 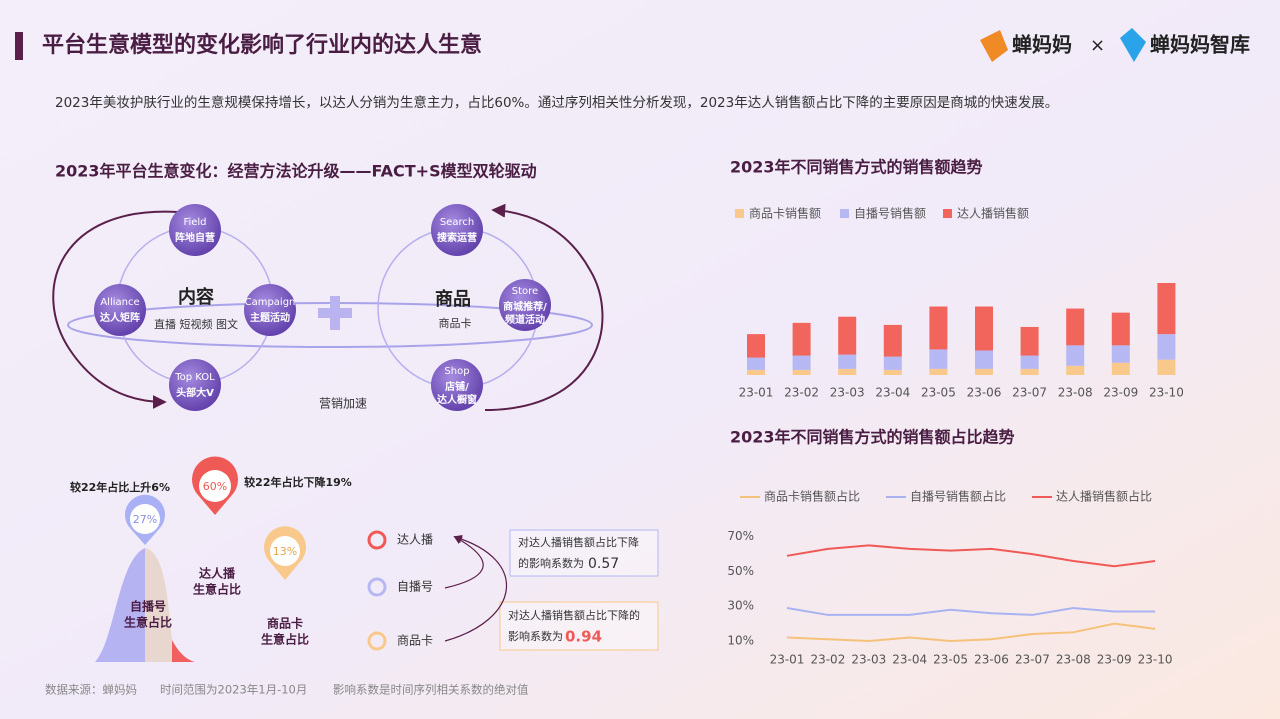 I want to click on node-en: Search, so click(x=457, y=222).